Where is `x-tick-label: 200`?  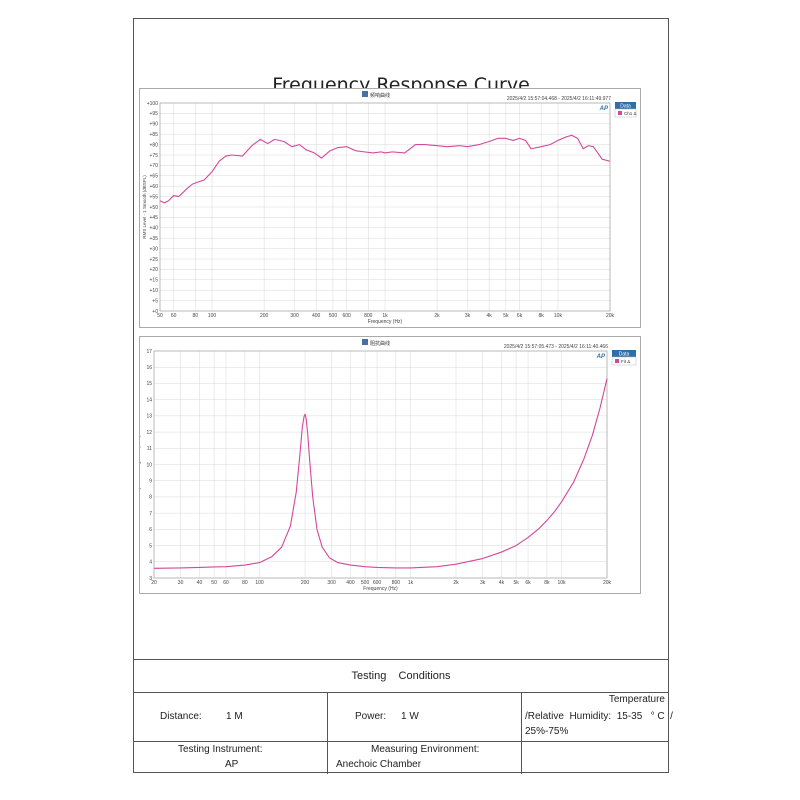
x-tick-label: 200 is located at coordinates (264, 316).